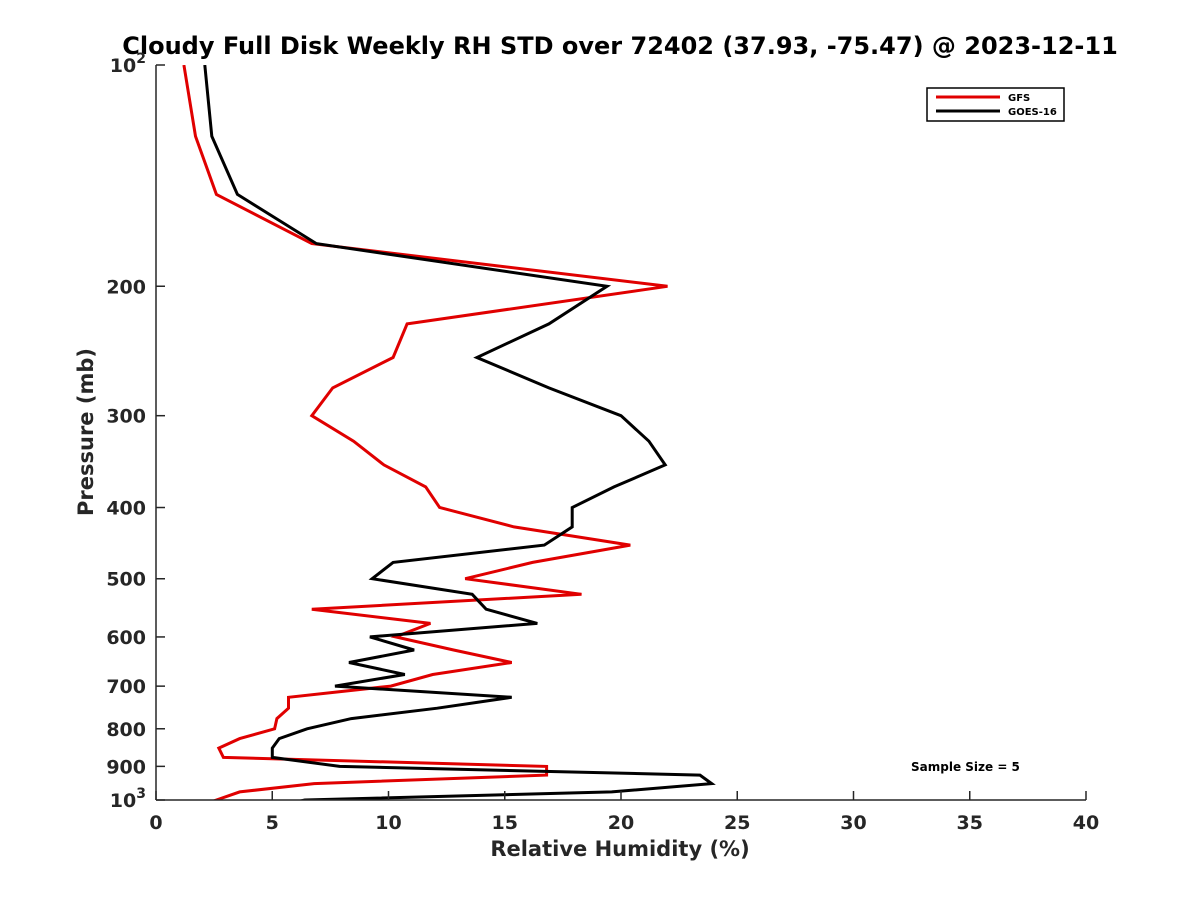 The image size is (1200, 900). Describe the element at coordinates (126, 580) in the screenshot. I see `y-tick-label: 500` at that location.